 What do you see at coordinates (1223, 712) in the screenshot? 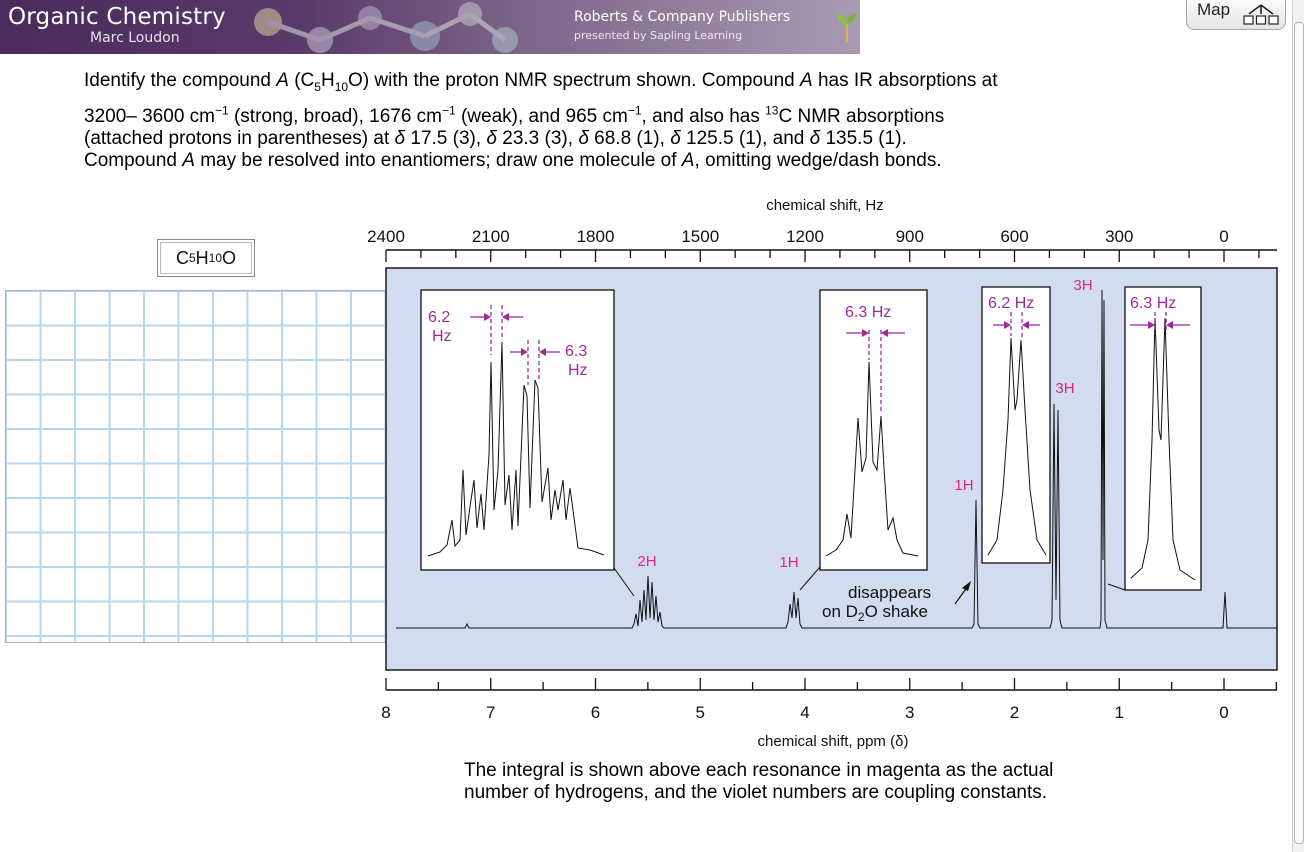
I see `ppm-tick-label: 0` at bounding box center [1223, 712].